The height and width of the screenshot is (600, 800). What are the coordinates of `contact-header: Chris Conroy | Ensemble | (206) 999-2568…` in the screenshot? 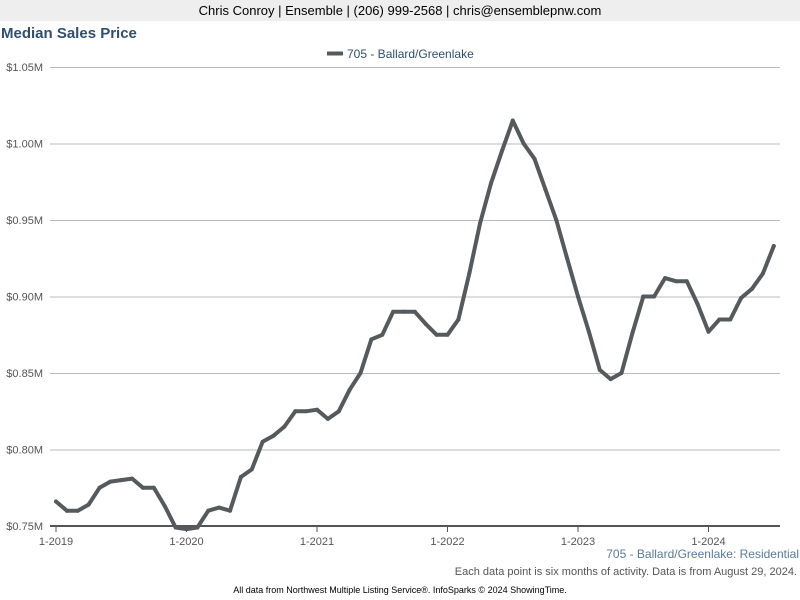 It's located at (400, 10).